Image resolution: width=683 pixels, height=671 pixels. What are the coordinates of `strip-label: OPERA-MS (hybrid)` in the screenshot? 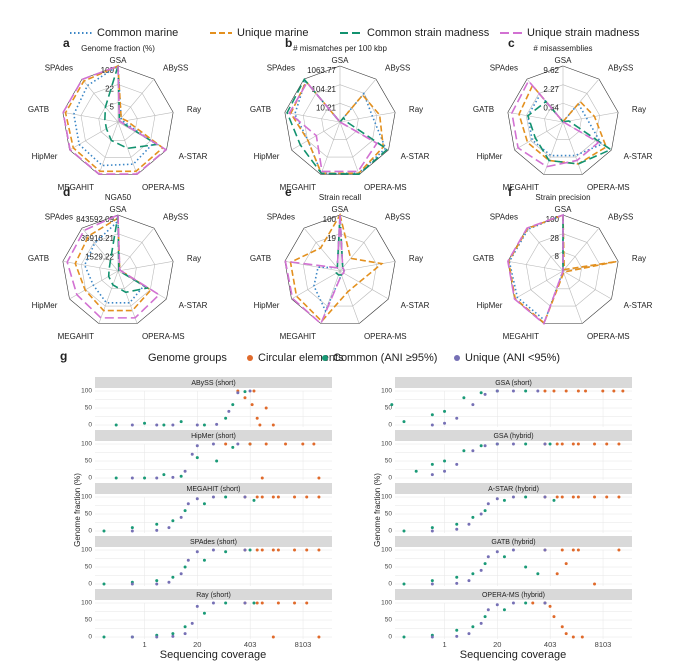 It's located at (513, 595).